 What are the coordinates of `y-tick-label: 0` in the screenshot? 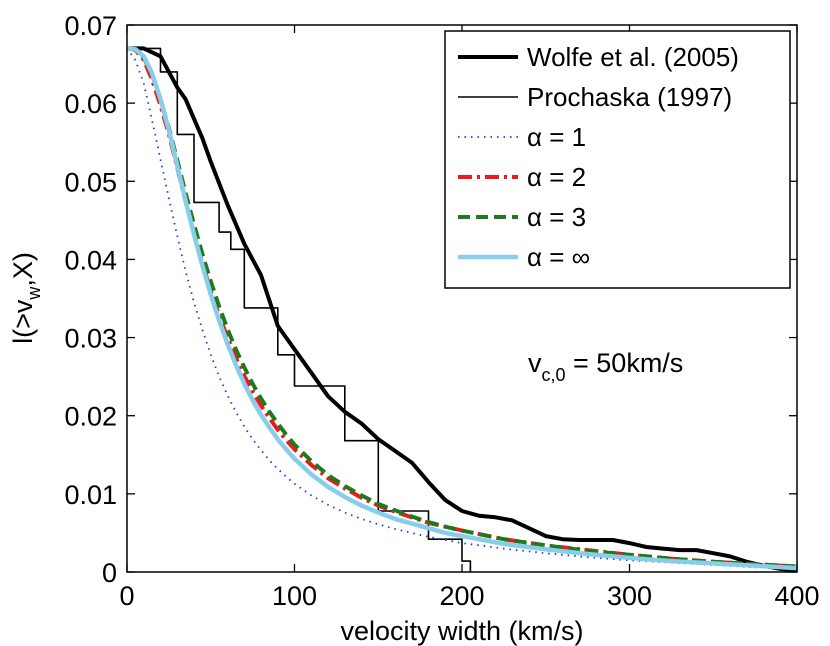 It's located at (109, 573).